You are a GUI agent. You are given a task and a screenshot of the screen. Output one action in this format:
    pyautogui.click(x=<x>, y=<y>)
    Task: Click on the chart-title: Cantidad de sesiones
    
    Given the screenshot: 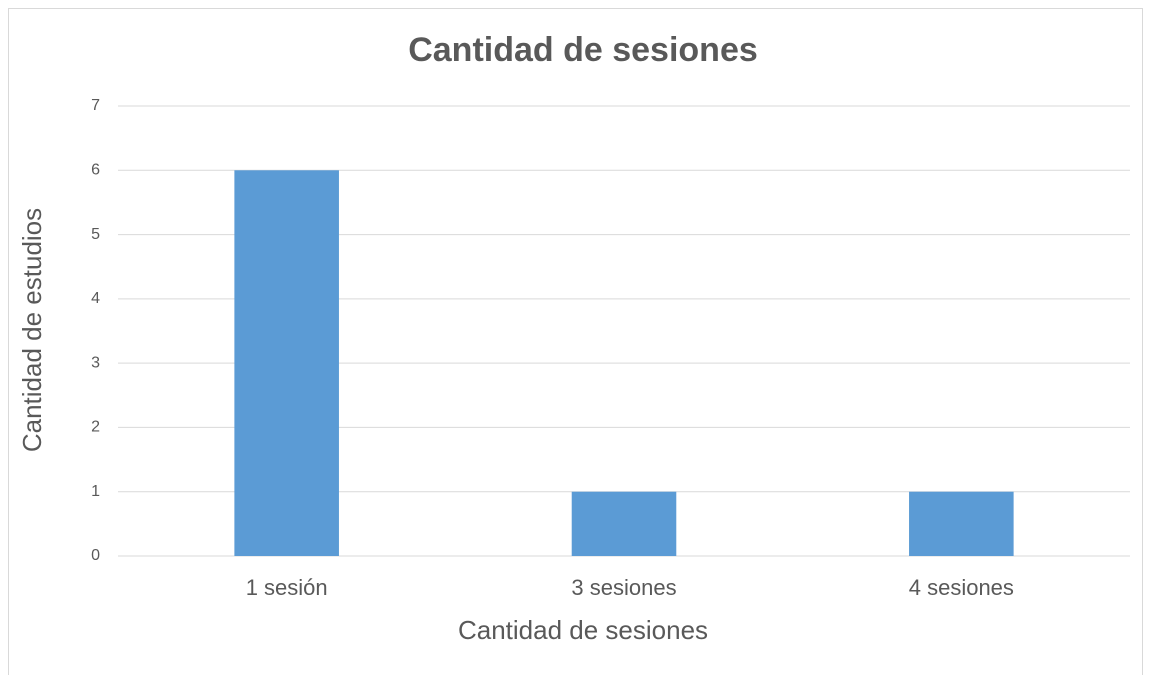 What is the action you would take?
    pyautogui.click(x=583, y=50)
    